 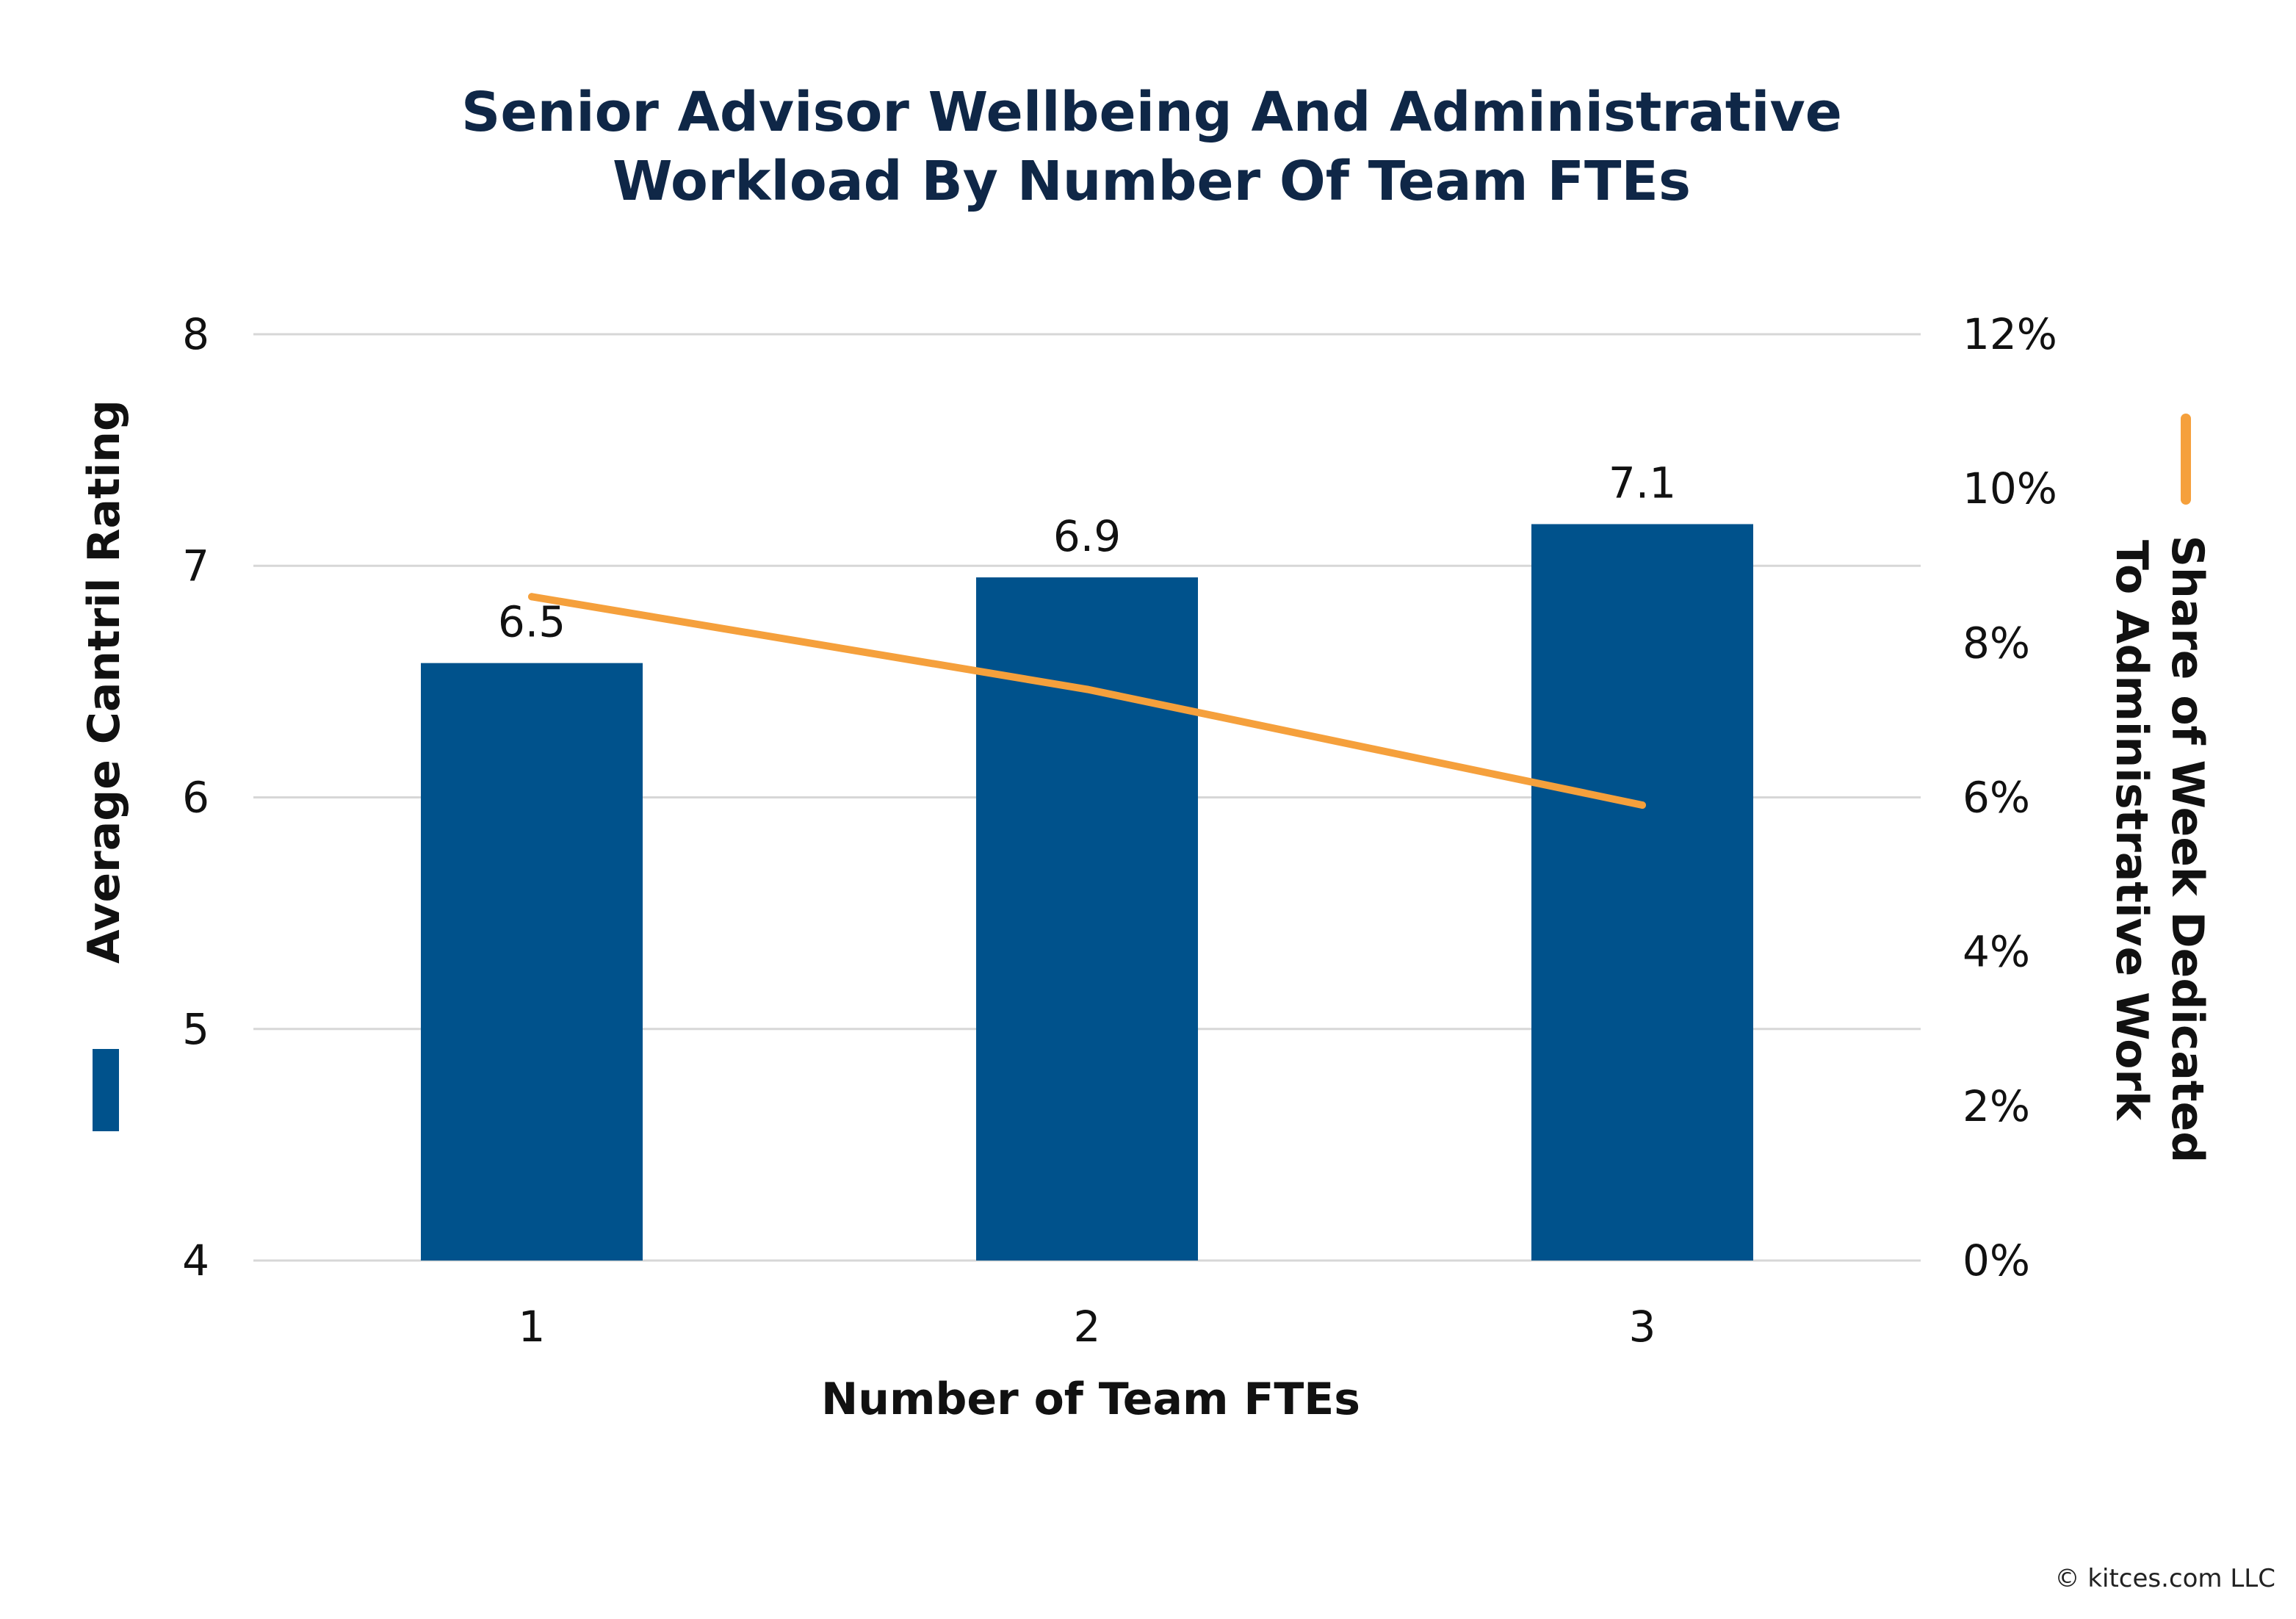 I want to click on left-axis-tick-label: 7, so click(x=195, y=566).